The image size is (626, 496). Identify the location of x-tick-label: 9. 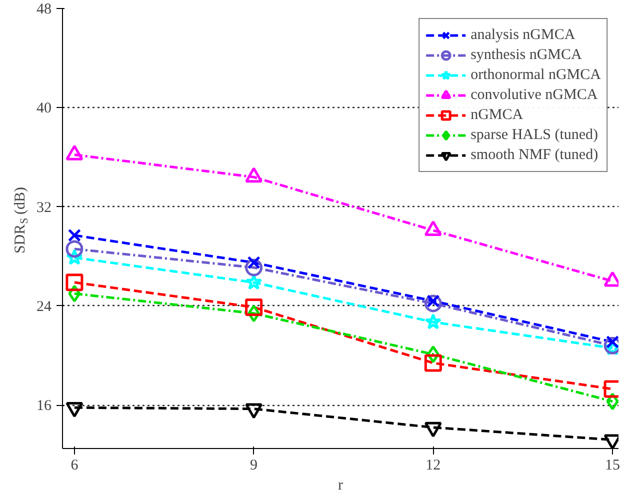
(254, 466).